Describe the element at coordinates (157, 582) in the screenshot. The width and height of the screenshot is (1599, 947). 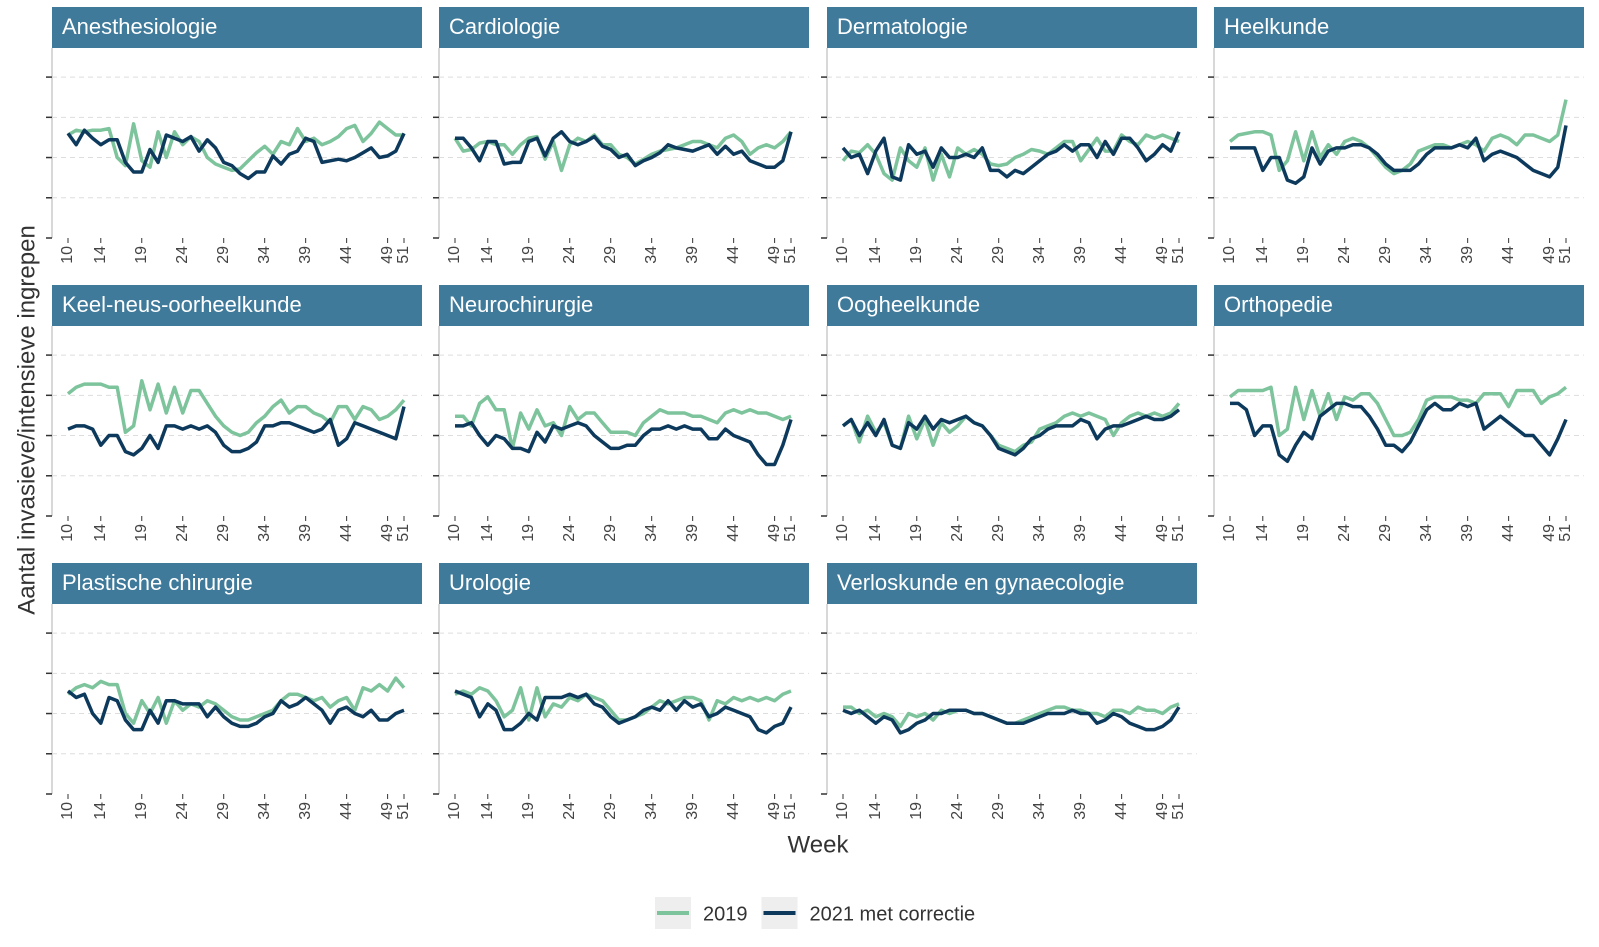
I see `panel-title: Plastische chirurgie` at that location.